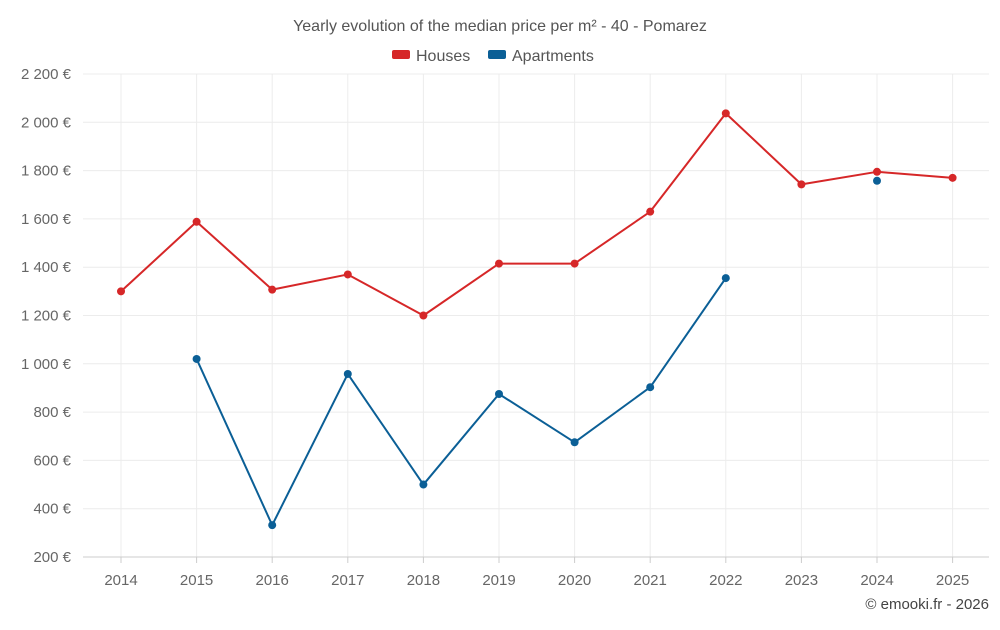 The width and height of the screenshot is (1000, 630). Describe the element at coordinates (46, 171) in the screenshot. I see `y-tick-label: 1 800 €` at that location.